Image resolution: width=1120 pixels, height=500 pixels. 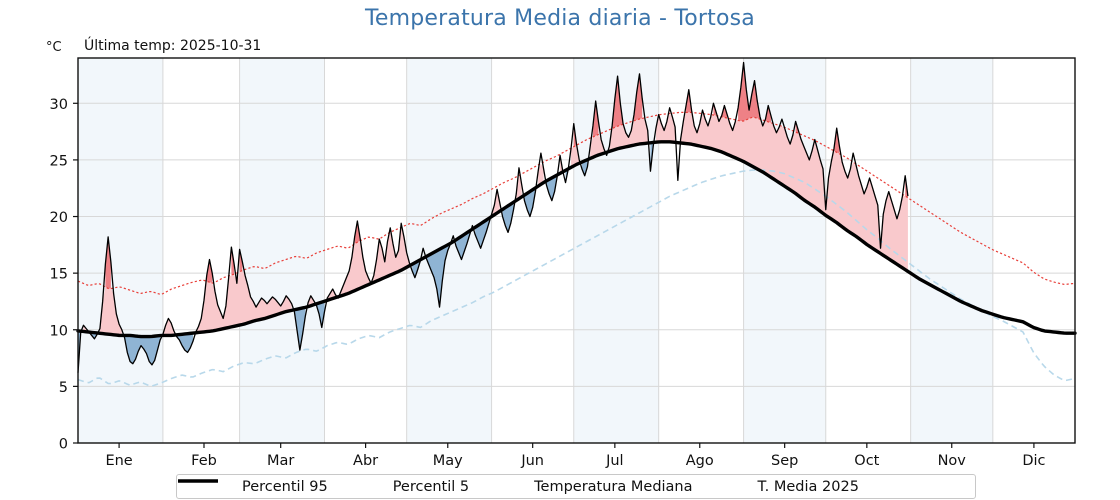 What do you see at coordinates (559, 18) in the screenshot?
I see `page-title: Temperatura Media diaria - Tortosa` at bounding box center [559, 18].